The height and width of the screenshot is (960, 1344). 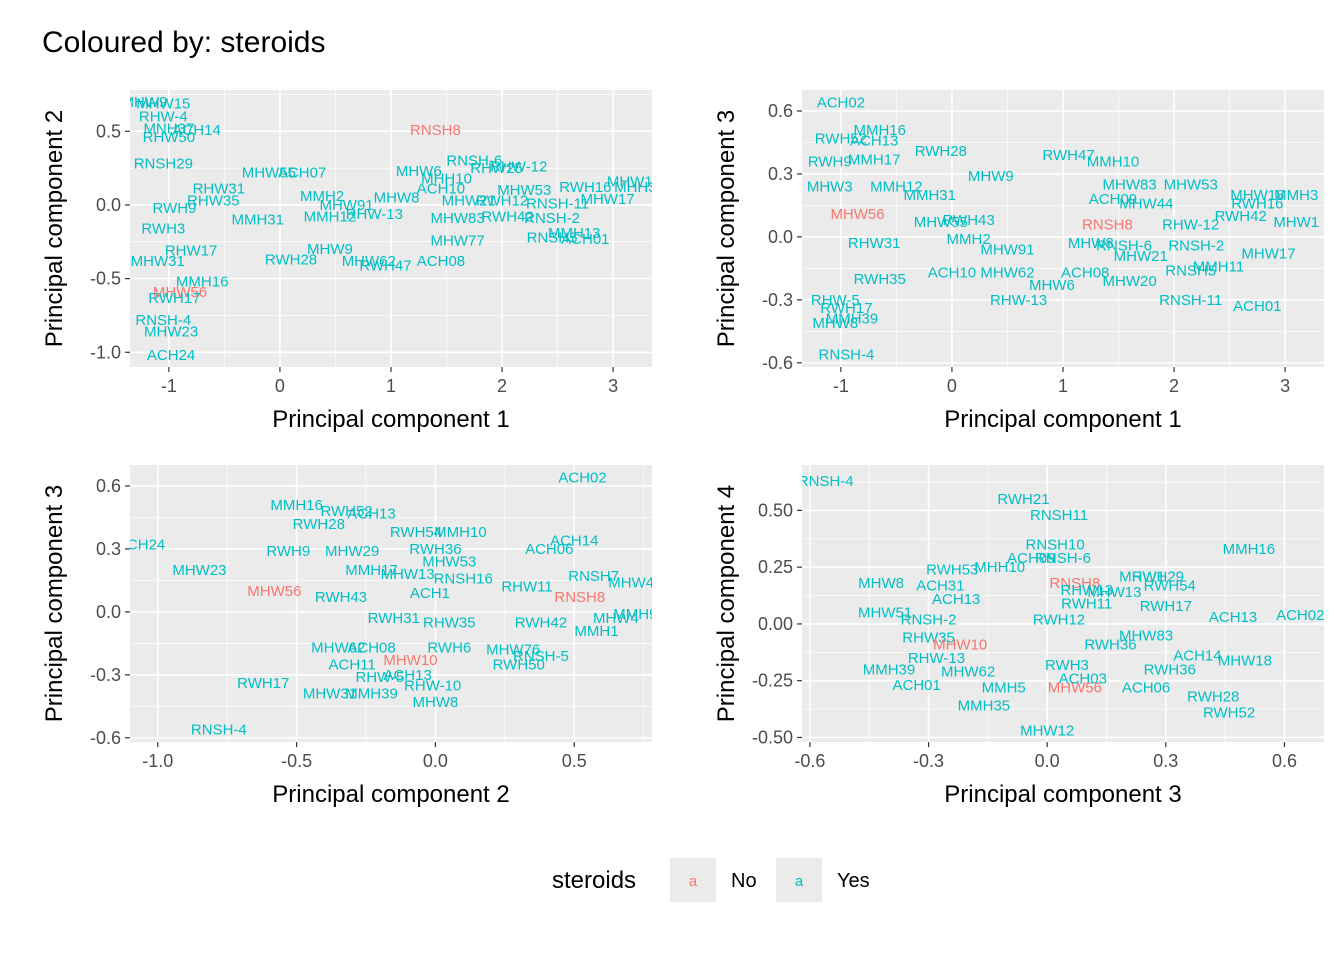 I want to click on point-label: MHW3, so click(x=830, y=187).